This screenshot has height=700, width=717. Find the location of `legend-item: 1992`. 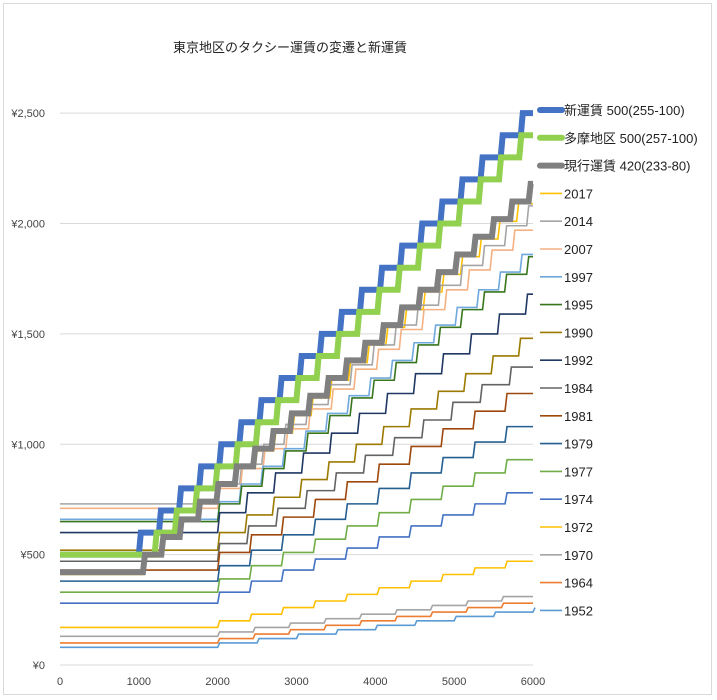

legend-item: 1992 is located at coordinates (566, 360).